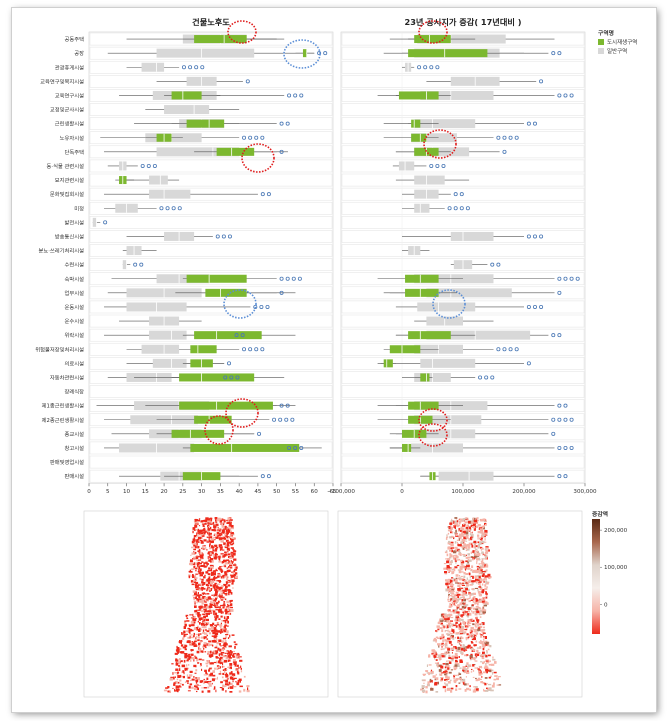 Image resolution: width=668 pixels, height=721 pixels. What do you see at coordinates (242, 413) in the screenshot?
I see `annotation-circle` at bounding box center [242, 413].